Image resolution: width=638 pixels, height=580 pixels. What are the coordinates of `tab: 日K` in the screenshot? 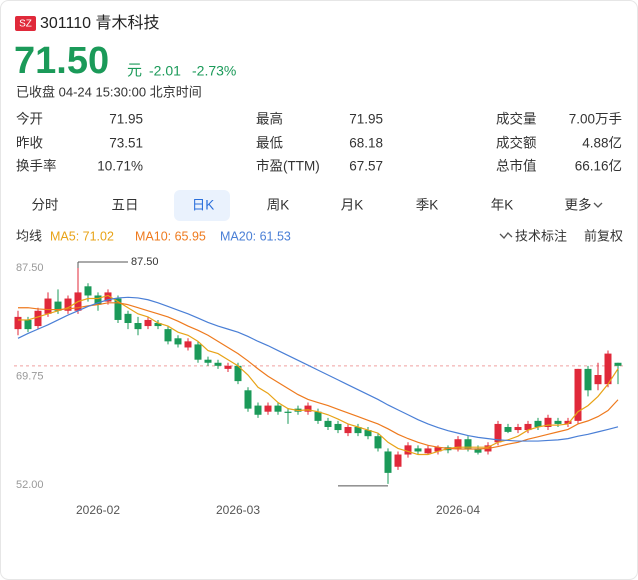 It's located at (203, 205).